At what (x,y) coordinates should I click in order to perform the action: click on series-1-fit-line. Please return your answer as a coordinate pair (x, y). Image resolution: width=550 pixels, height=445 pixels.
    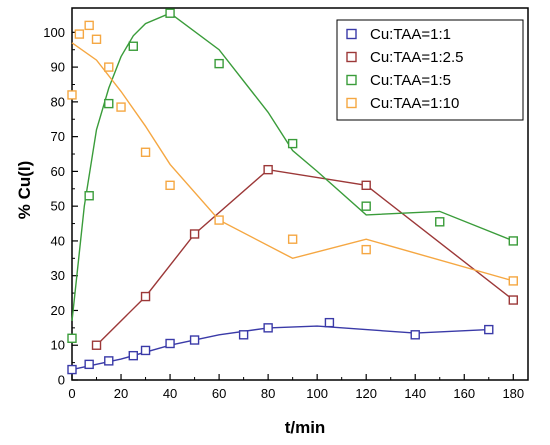
    Looking at the image, I should click on (280, 348).